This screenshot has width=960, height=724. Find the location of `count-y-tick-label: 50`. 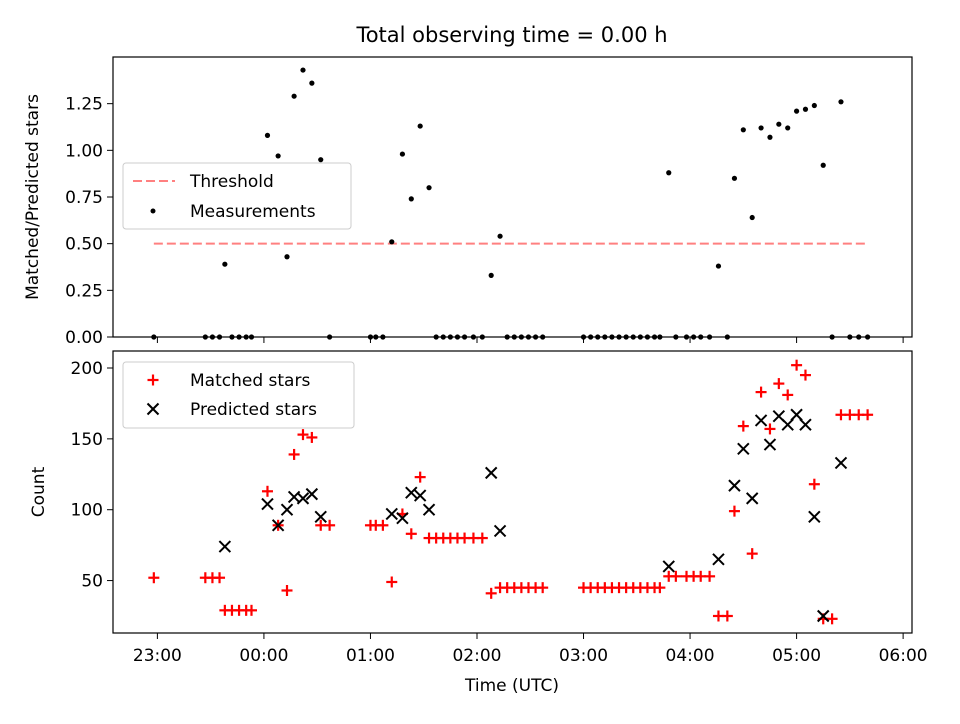

count-y-tick-label: 50 is located at coordinates (92, 582).